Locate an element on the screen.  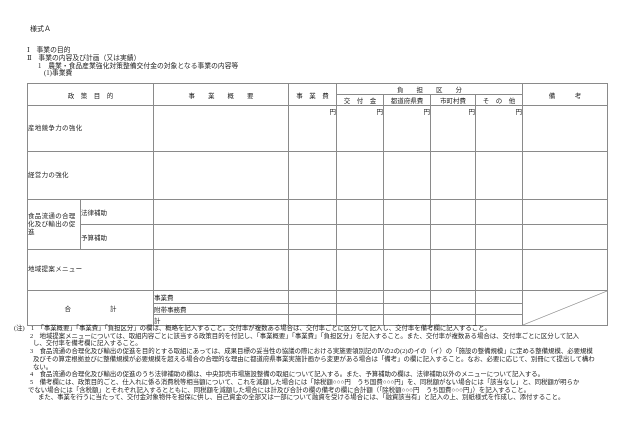
table-header-row-1: 政 策 目 的 事 業 概 要 事 業 費 負 担 区 分 備 考 is located at coordinates (317, 94).